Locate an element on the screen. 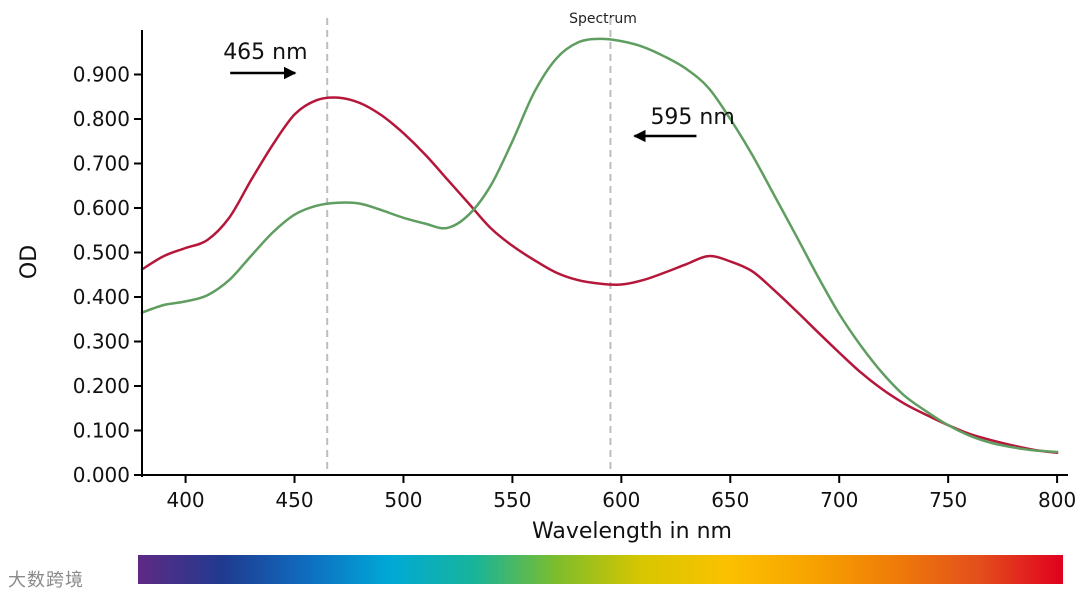  y-tick-label: 0.400 is located at coordinates (101, 297).